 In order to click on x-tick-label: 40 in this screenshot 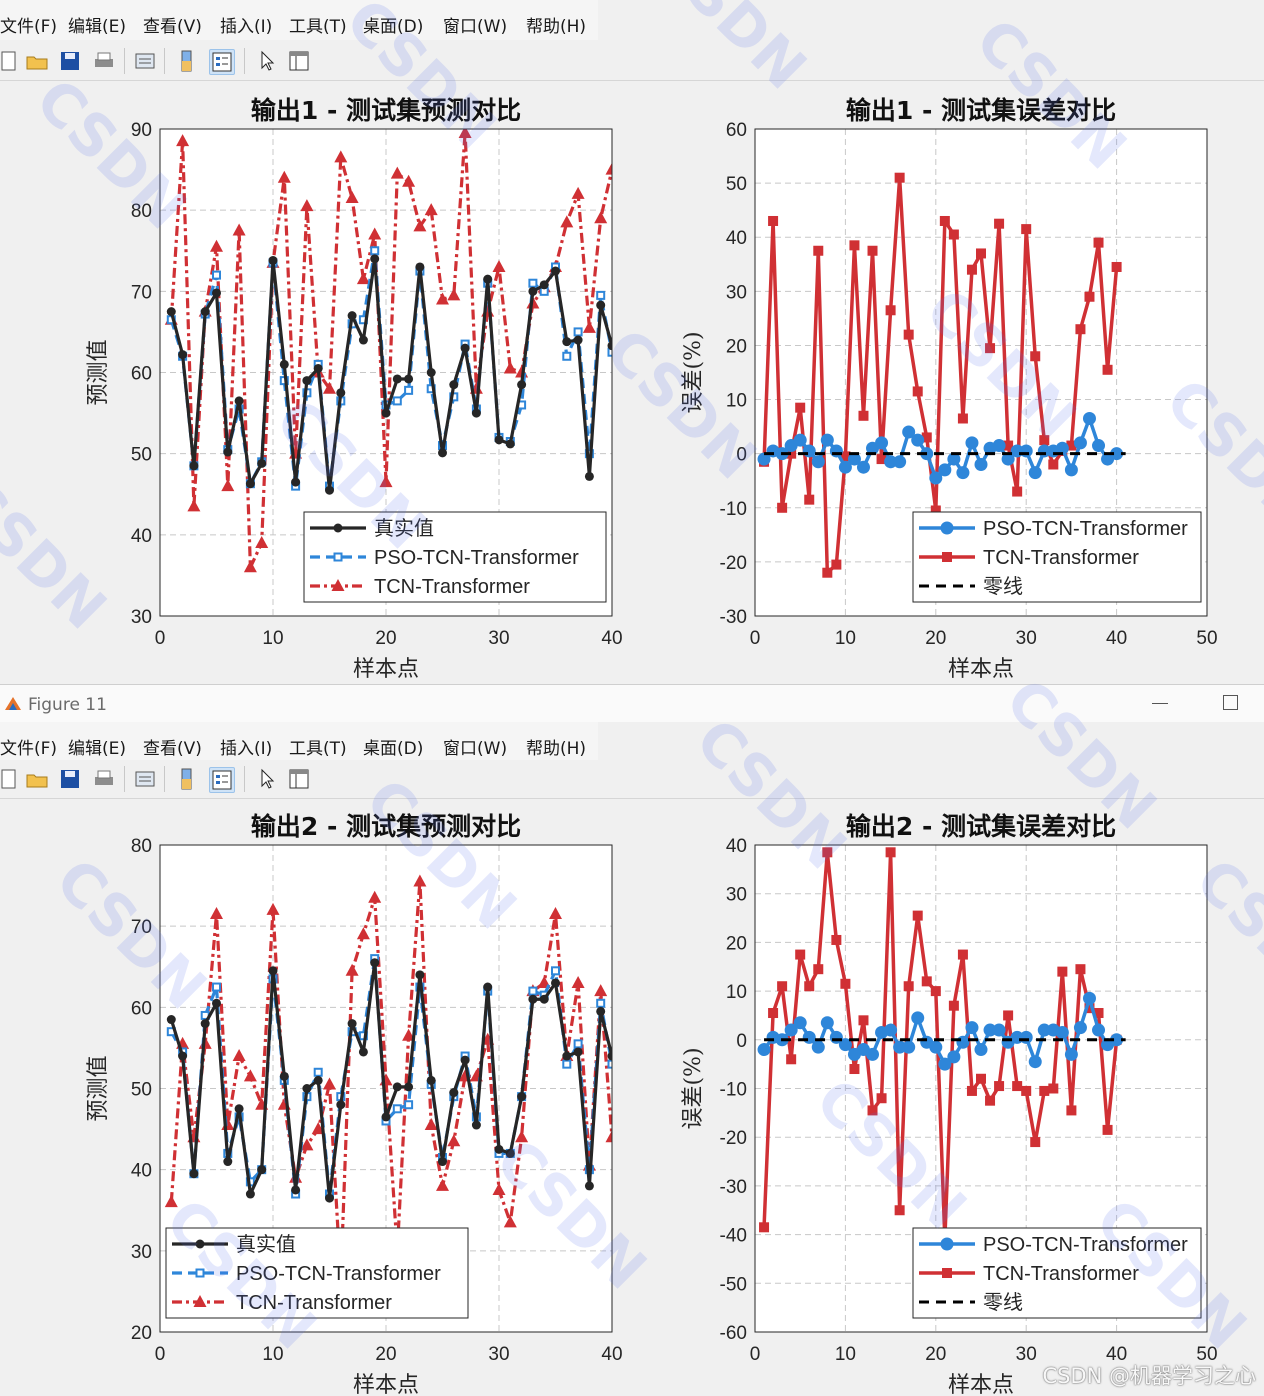, I will do `click(1116, 638)`.